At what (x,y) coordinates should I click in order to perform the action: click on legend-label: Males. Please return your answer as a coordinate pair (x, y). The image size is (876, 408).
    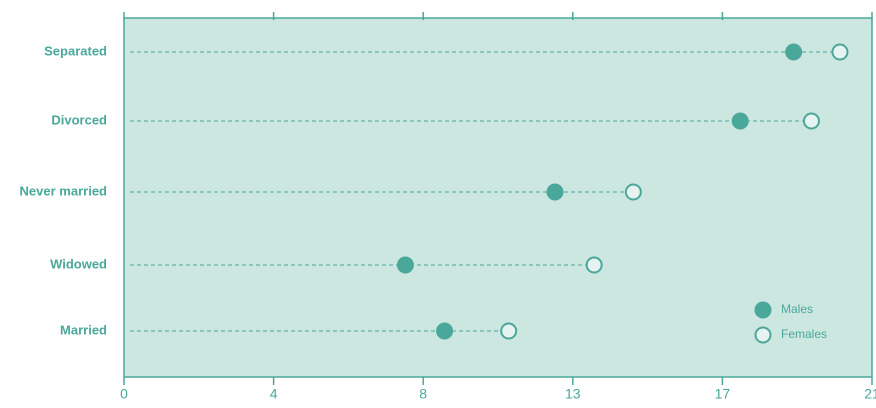
    Looking at the image, I should click on (797, 309).